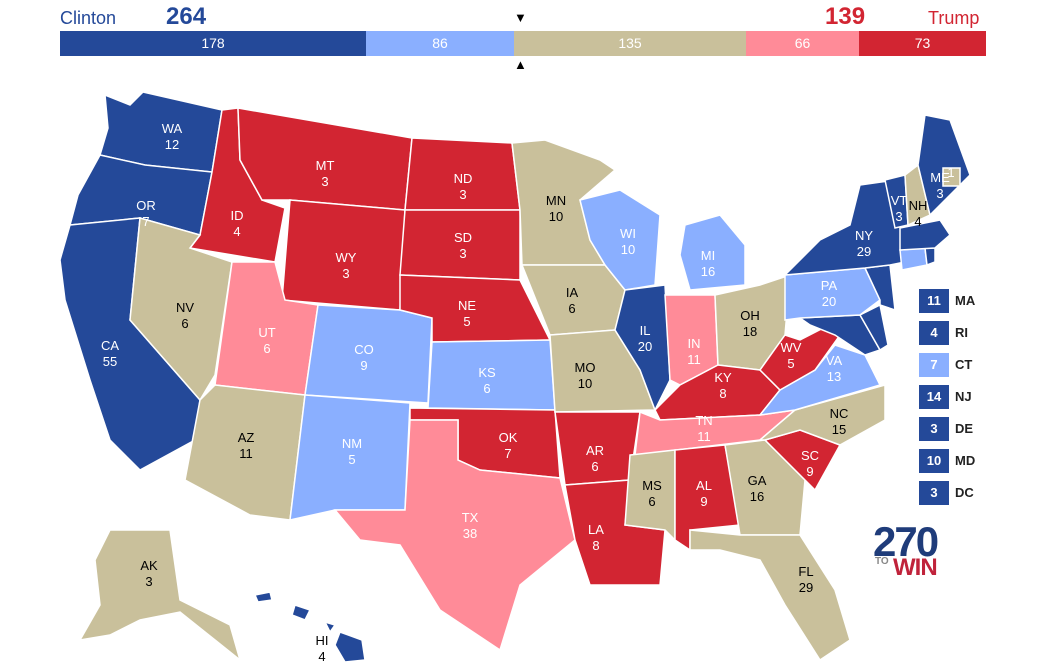 The image size is (1050, 670). What do you see at coordinates (309, 627) in the screenshot?
I see `state-HI` at bounding box center [309, 627].